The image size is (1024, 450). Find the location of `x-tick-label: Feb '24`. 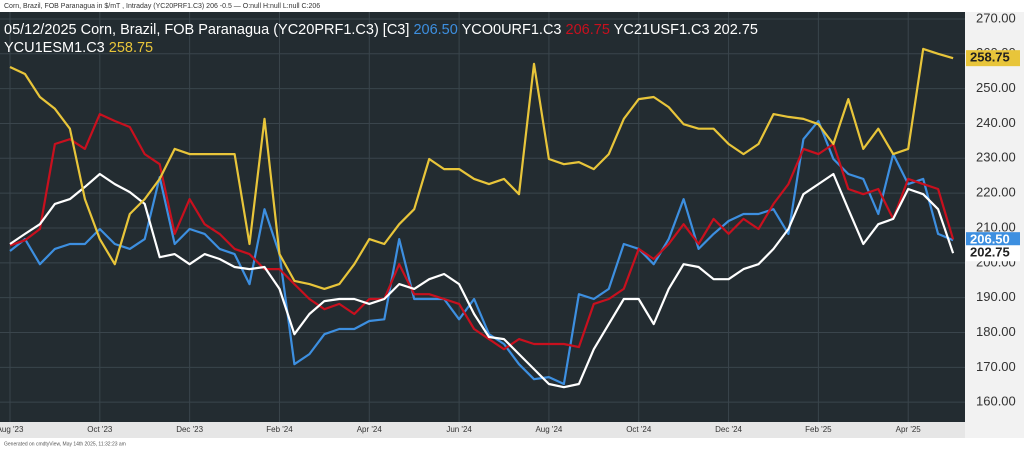

x-tick-label: Feb '24 is located at coordinates (279, 429).